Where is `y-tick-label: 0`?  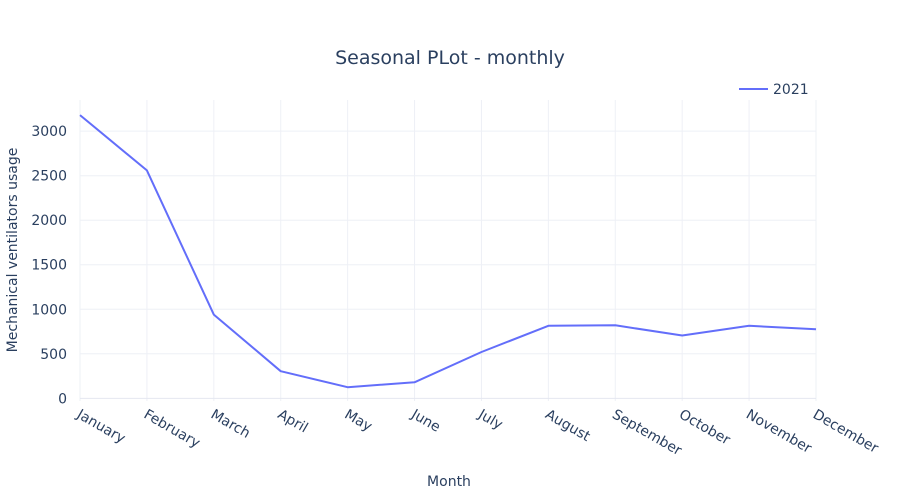
y-tick-label: 0 is located at coordinates (62, 399).